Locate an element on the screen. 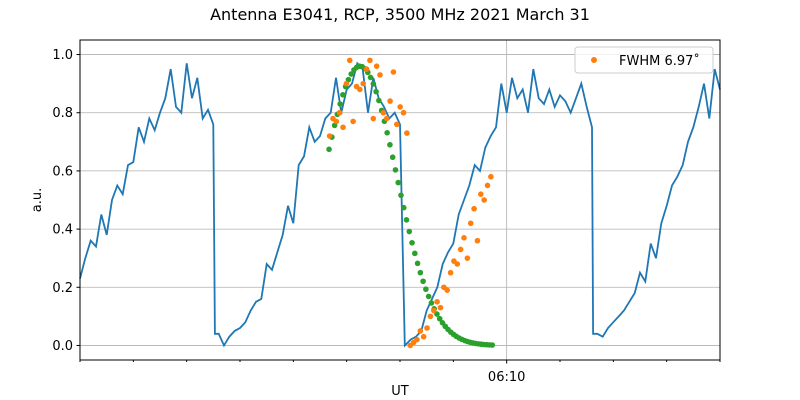 The width and height of the screenshot is (800, 400). y-tick-label: 0.0 is located at coordinates (62, 346).